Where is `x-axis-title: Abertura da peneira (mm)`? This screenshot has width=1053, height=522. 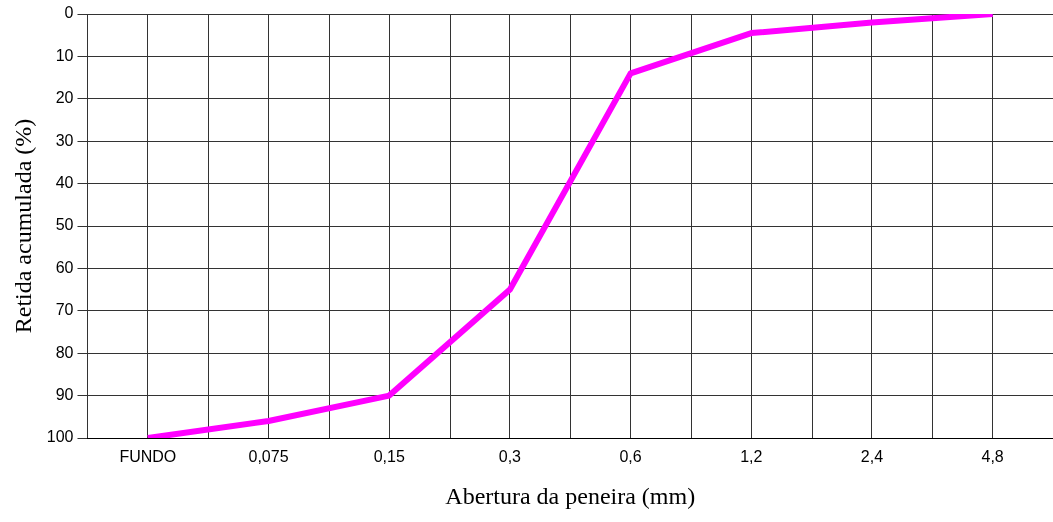
x-axis-title: Abertura da peneira (mm) is located at coordinates (570, 495).